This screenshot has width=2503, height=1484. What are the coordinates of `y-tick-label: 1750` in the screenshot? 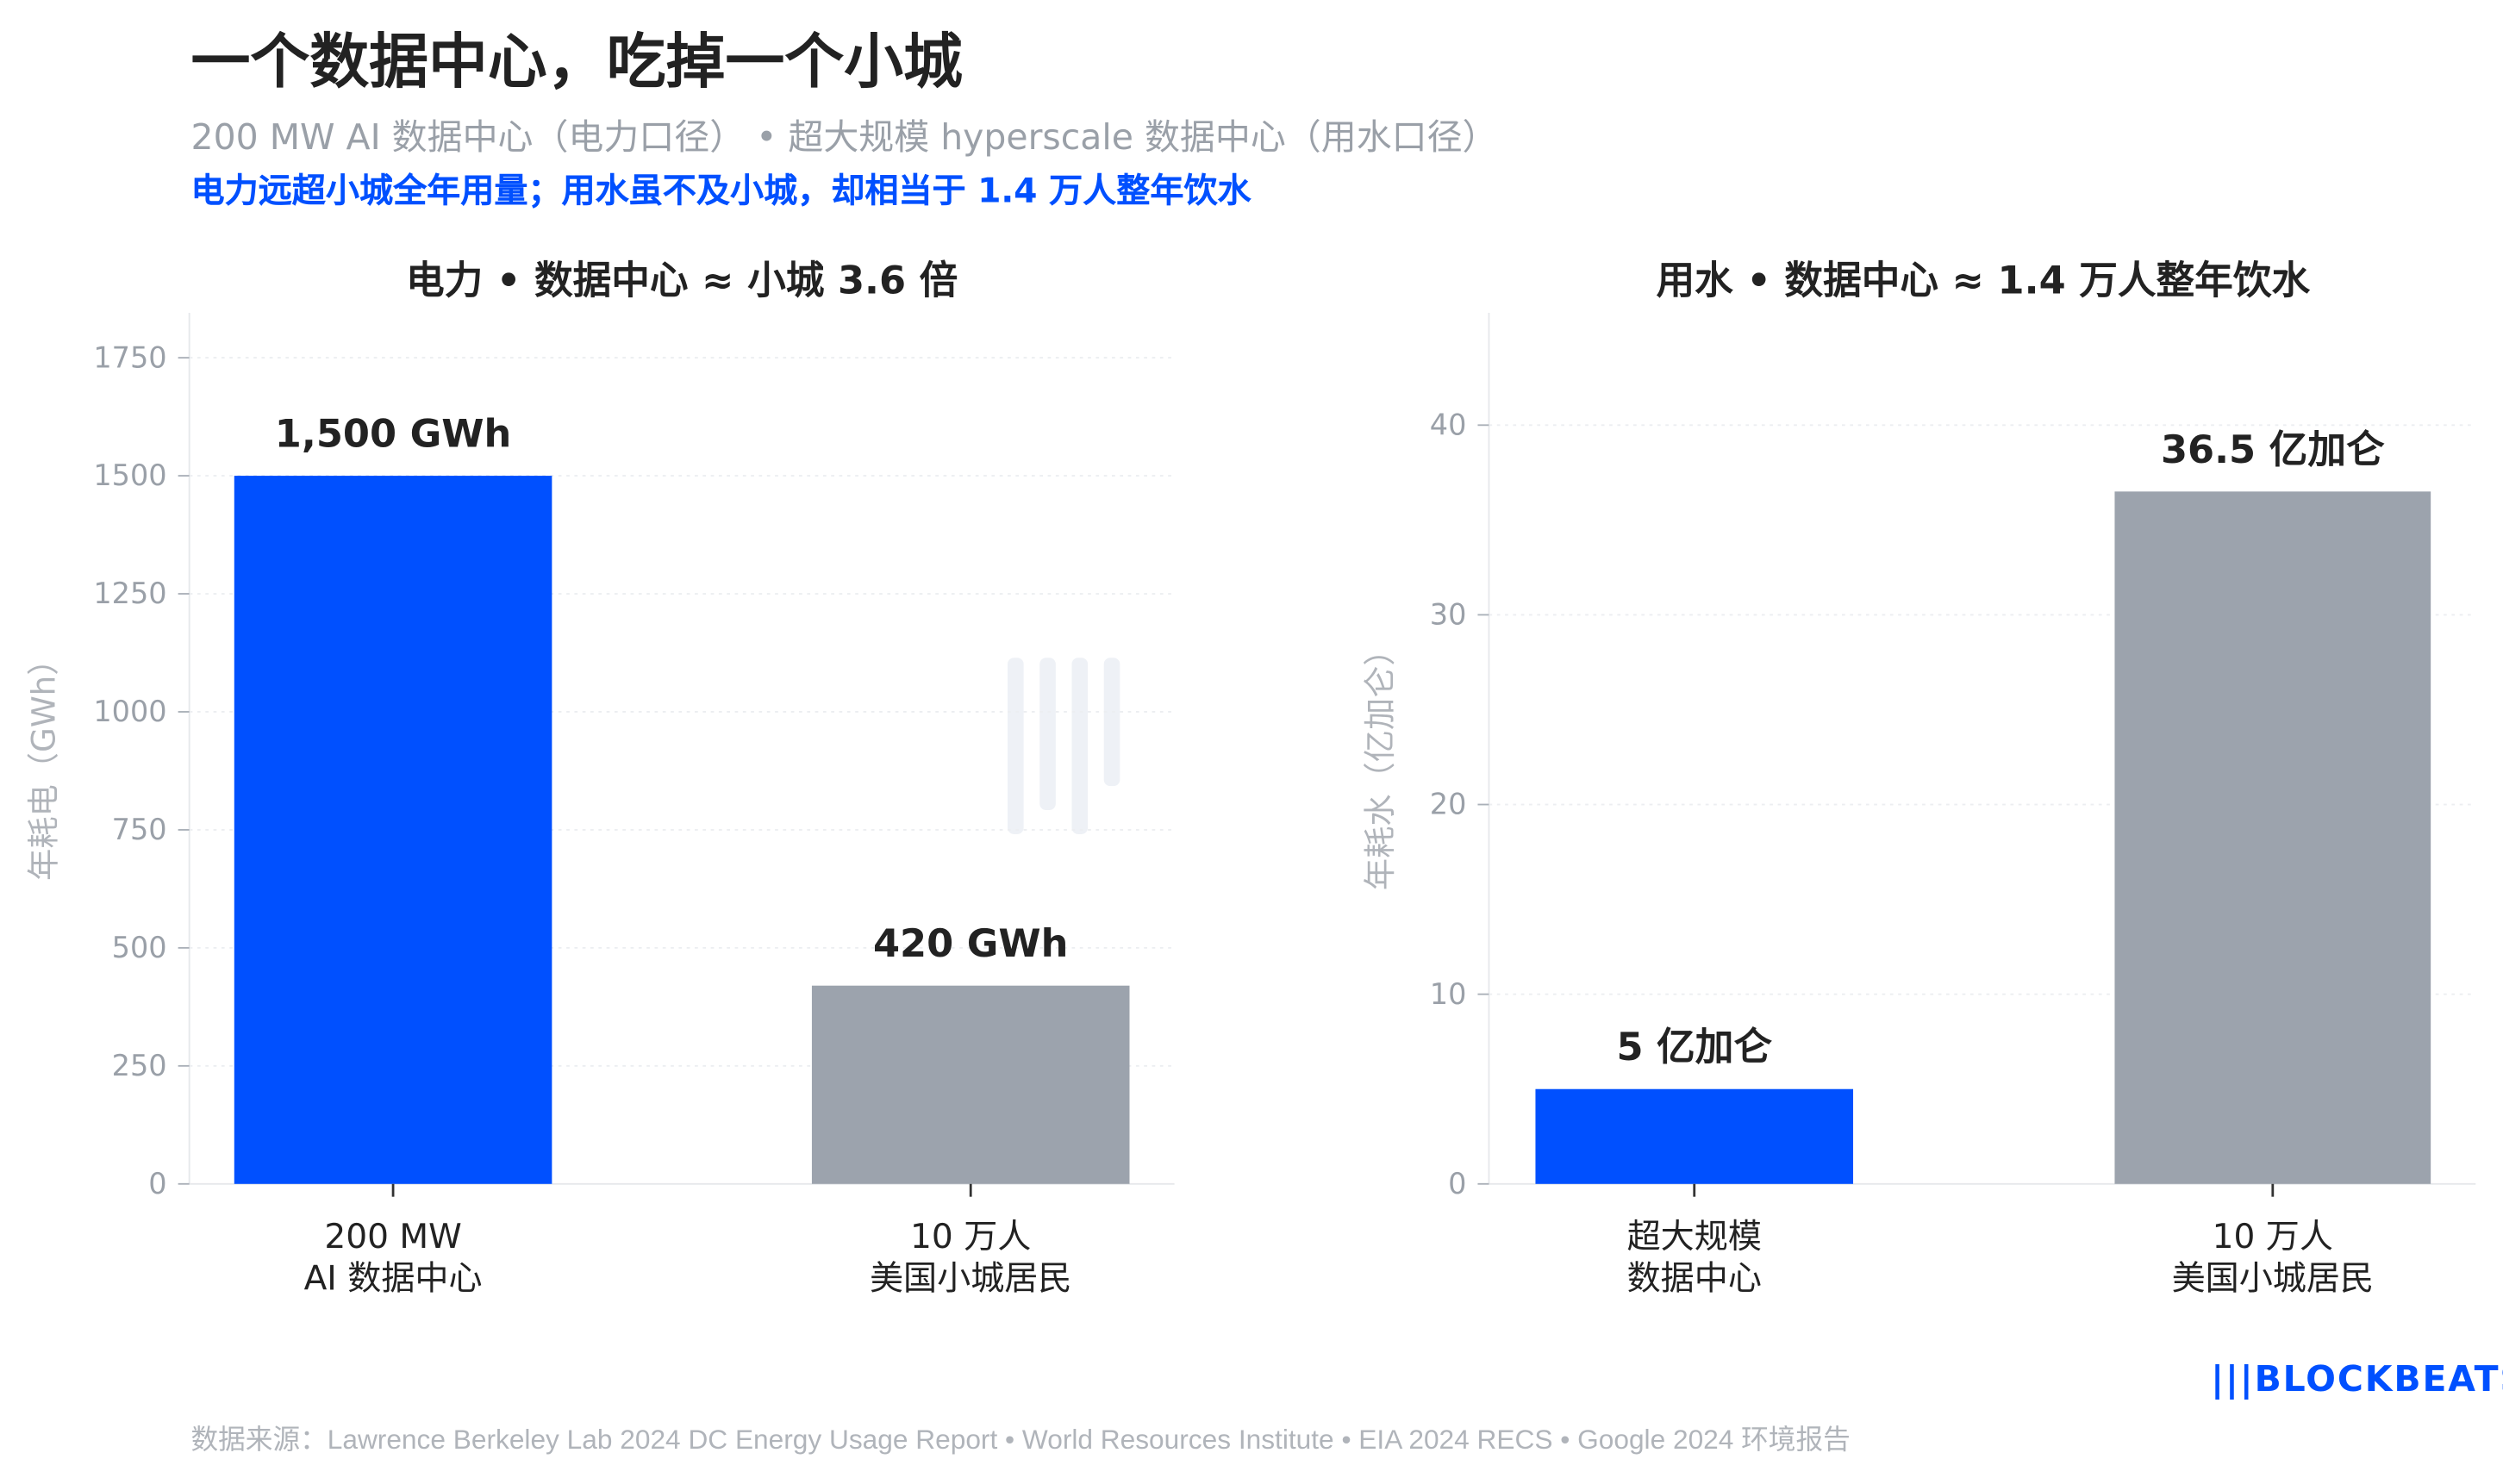 It's located at (129, 357).